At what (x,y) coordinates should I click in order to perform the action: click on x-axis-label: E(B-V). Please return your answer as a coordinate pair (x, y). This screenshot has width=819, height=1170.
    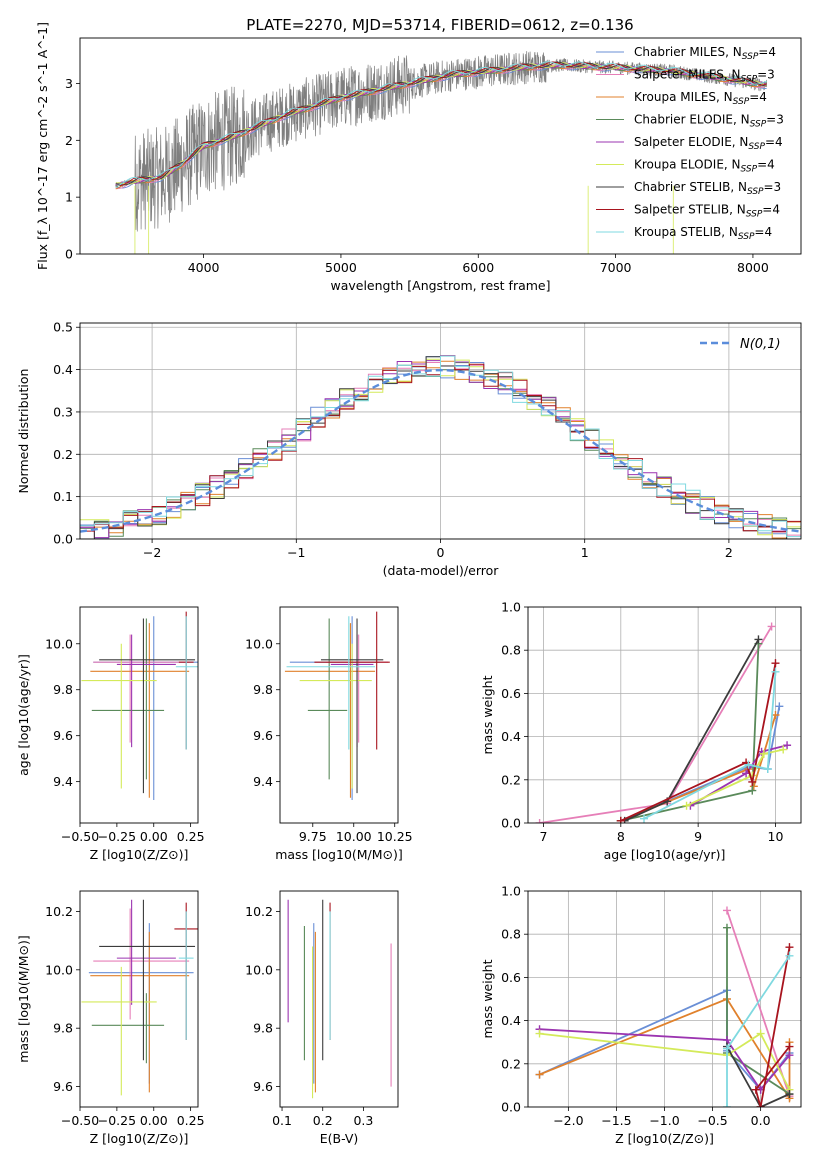
    Looking at the image, I should click on (339, 1138).